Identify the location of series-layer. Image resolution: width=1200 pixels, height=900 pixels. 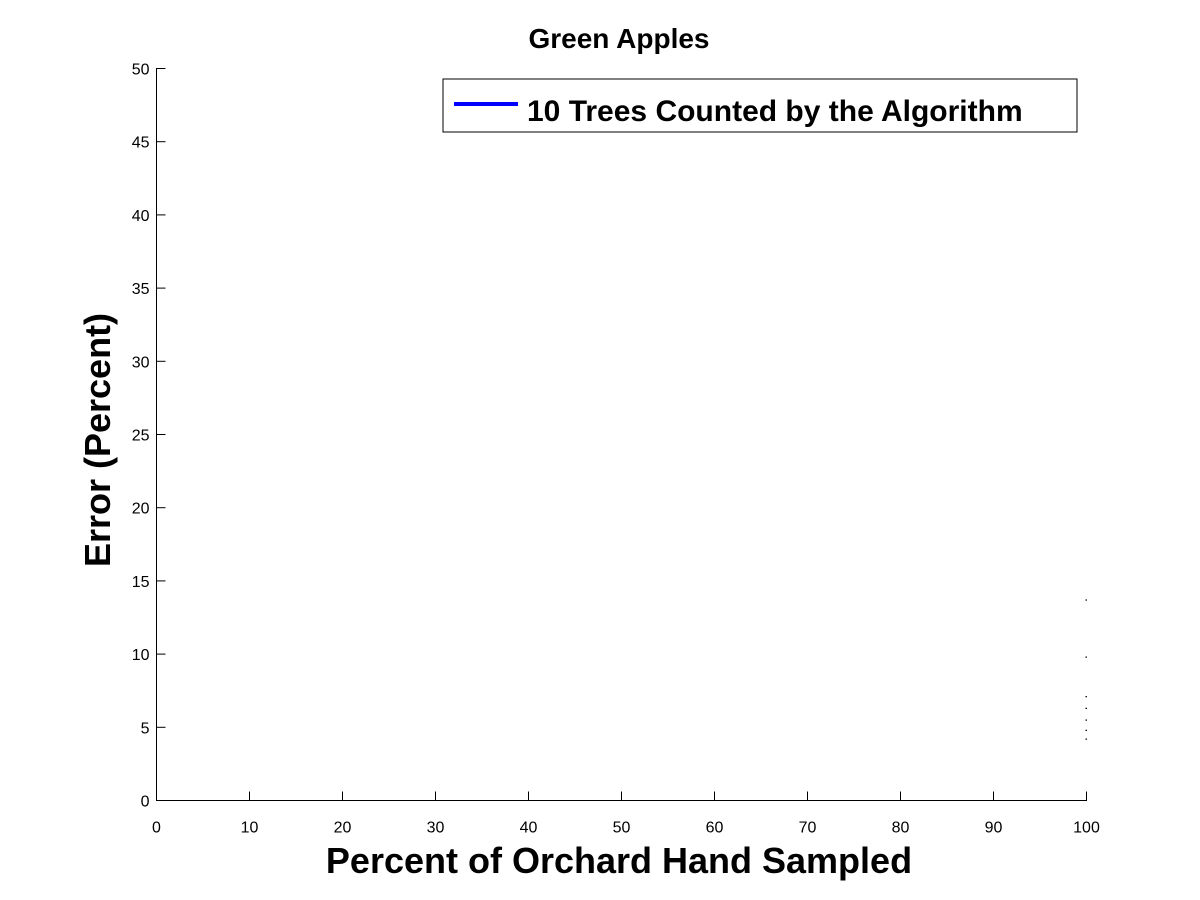
(1086, 669).